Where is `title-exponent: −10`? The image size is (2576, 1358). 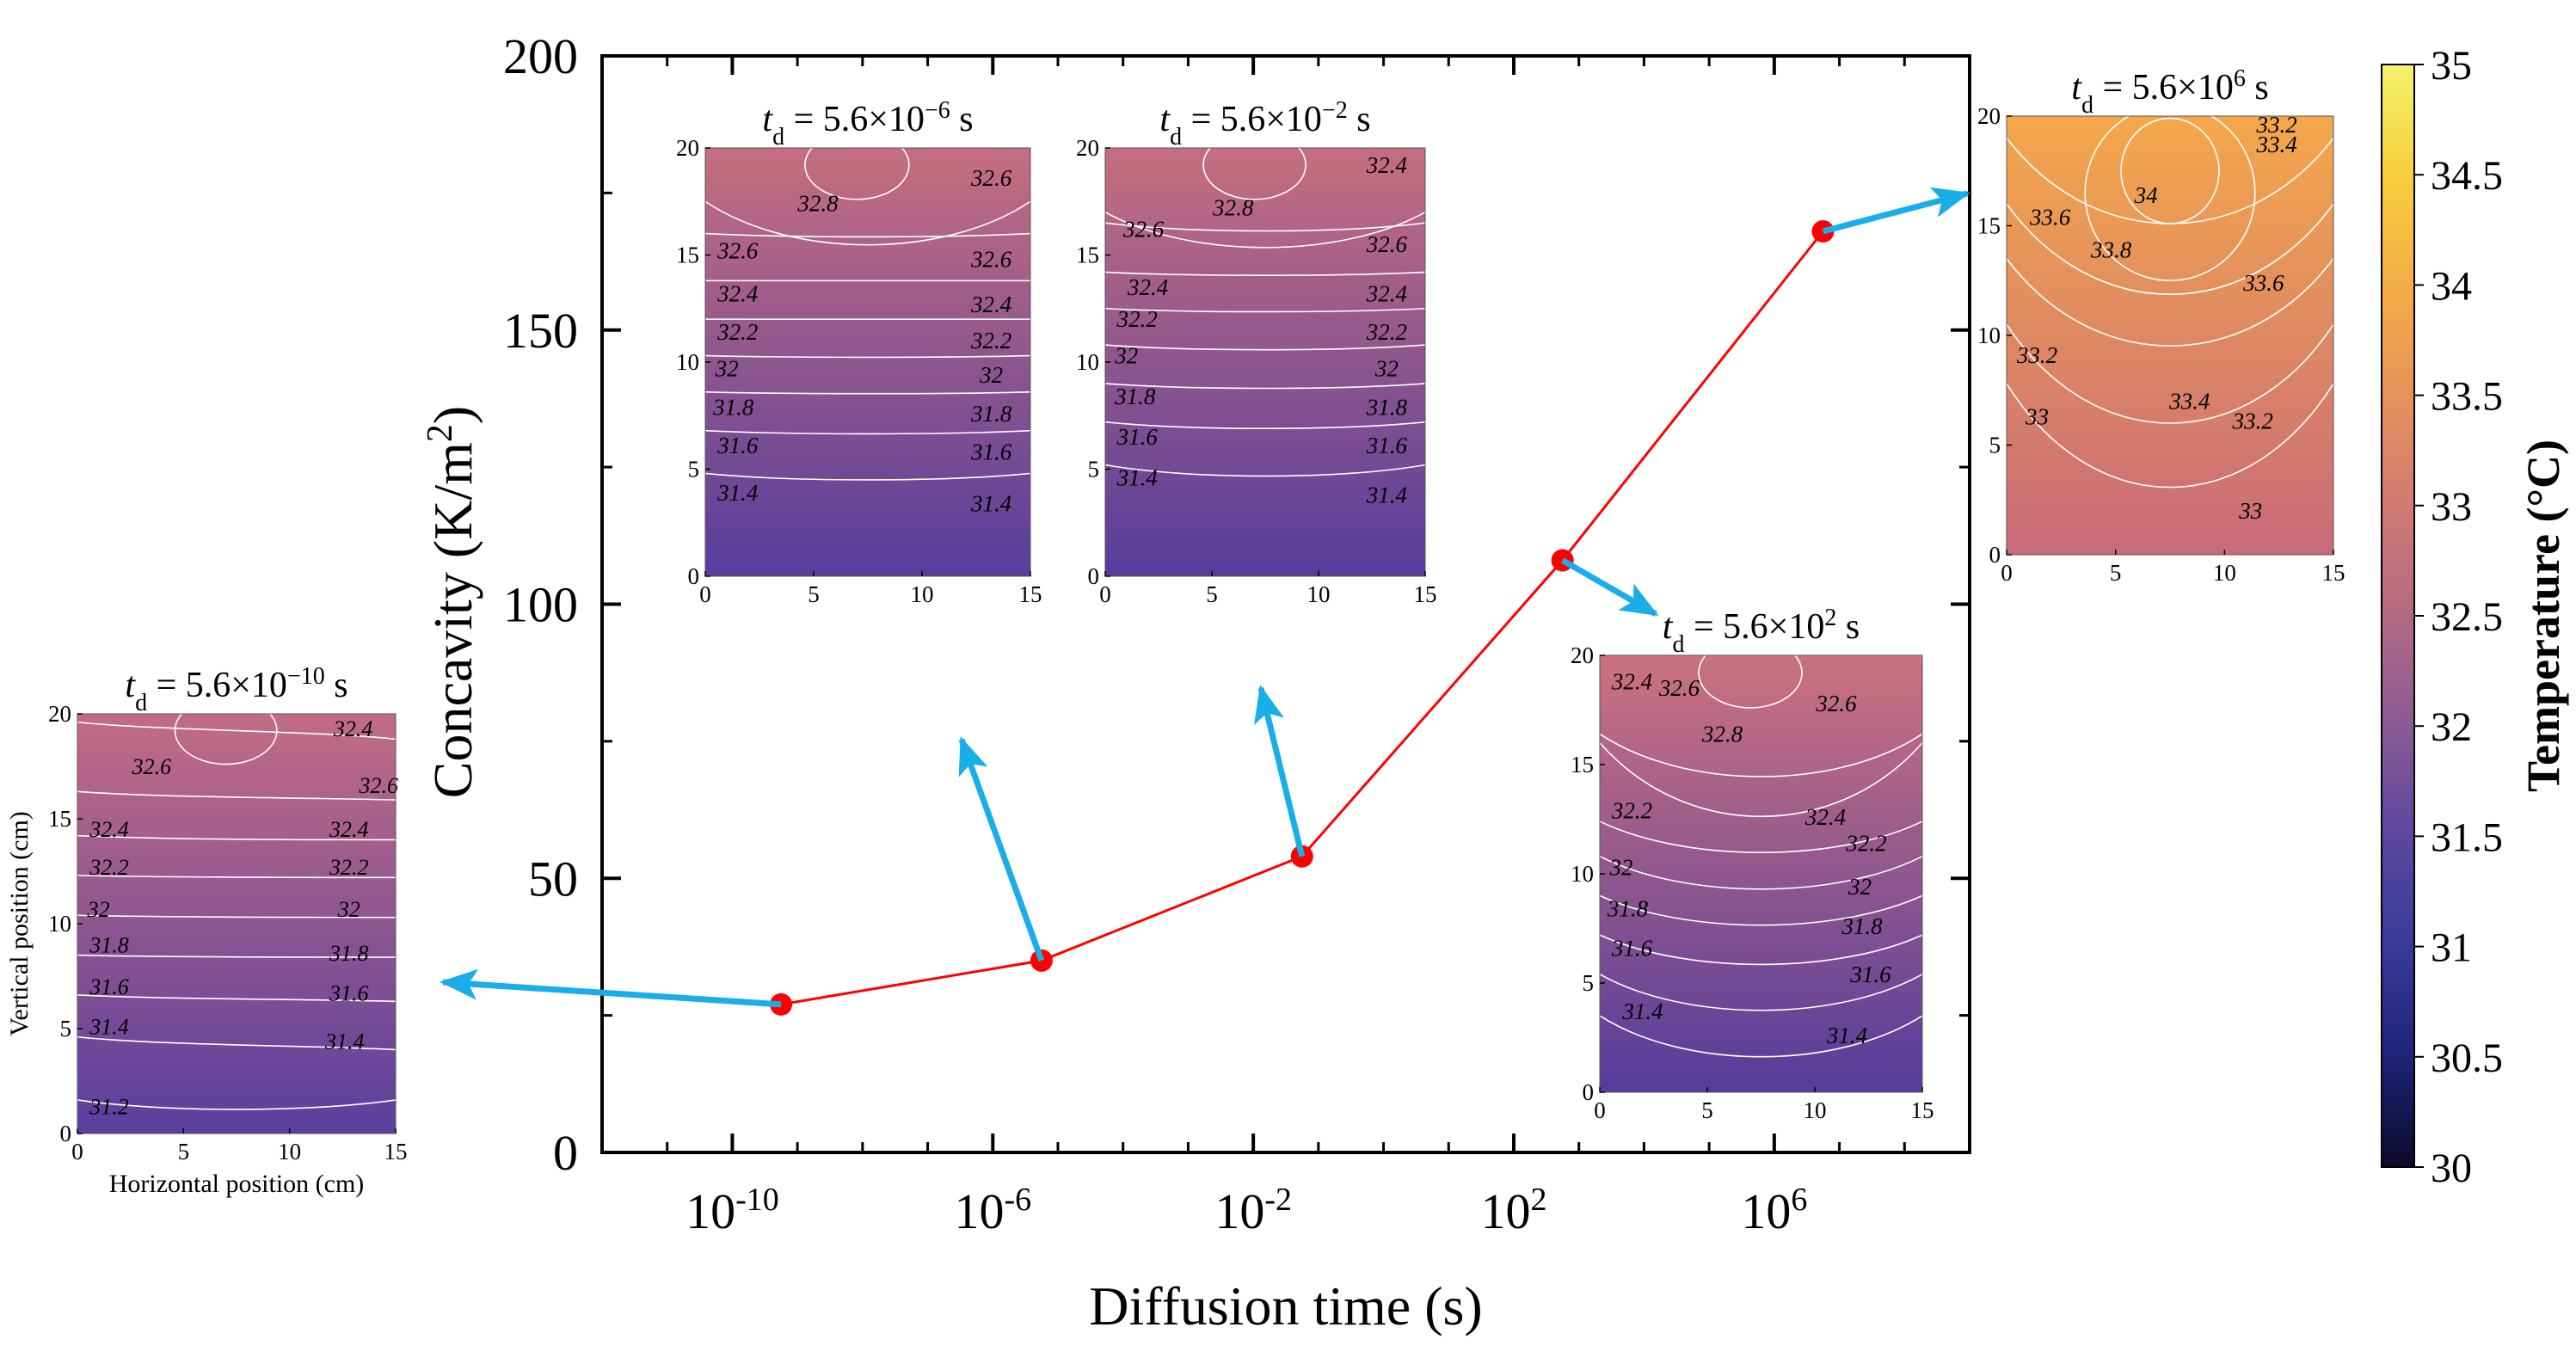
title-exponent: −10 is located at coordinates (306, 677).